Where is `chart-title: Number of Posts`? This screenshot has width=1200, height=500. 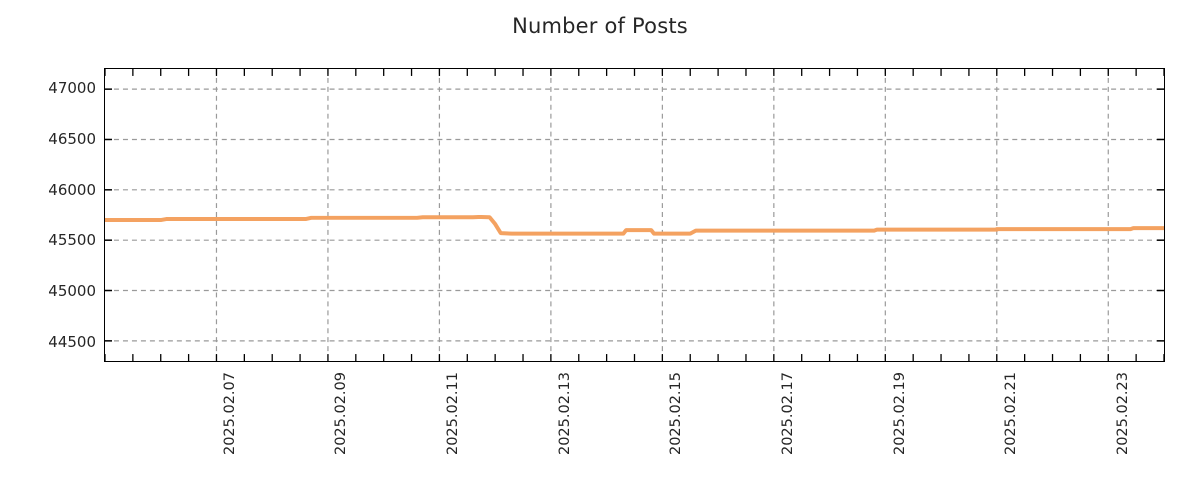
chart-title: Number of Posts is located at coordinates (600, 26).